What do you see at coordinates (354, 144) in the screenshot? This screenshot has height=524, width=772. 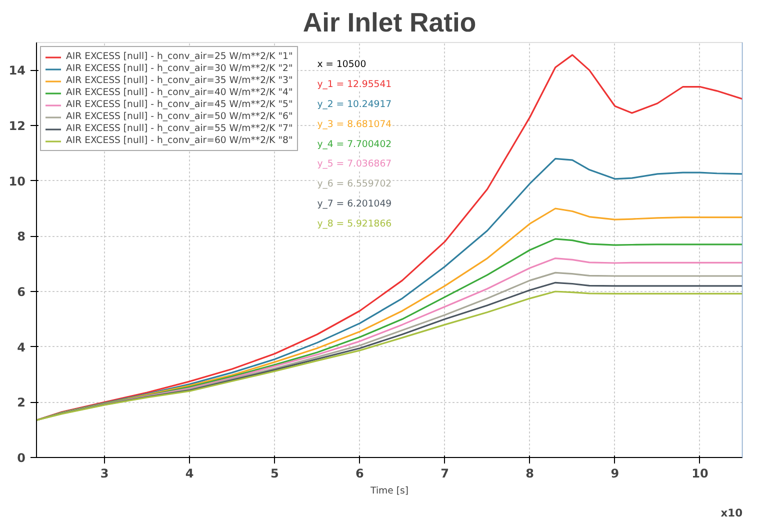 I see `annotation: y_4 = 7.700402` at bounding box center [354, 144].